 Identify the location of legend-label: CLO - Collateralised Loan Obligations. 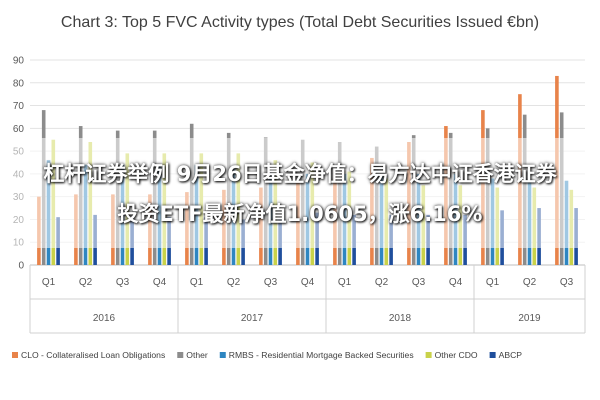
(93, 355).